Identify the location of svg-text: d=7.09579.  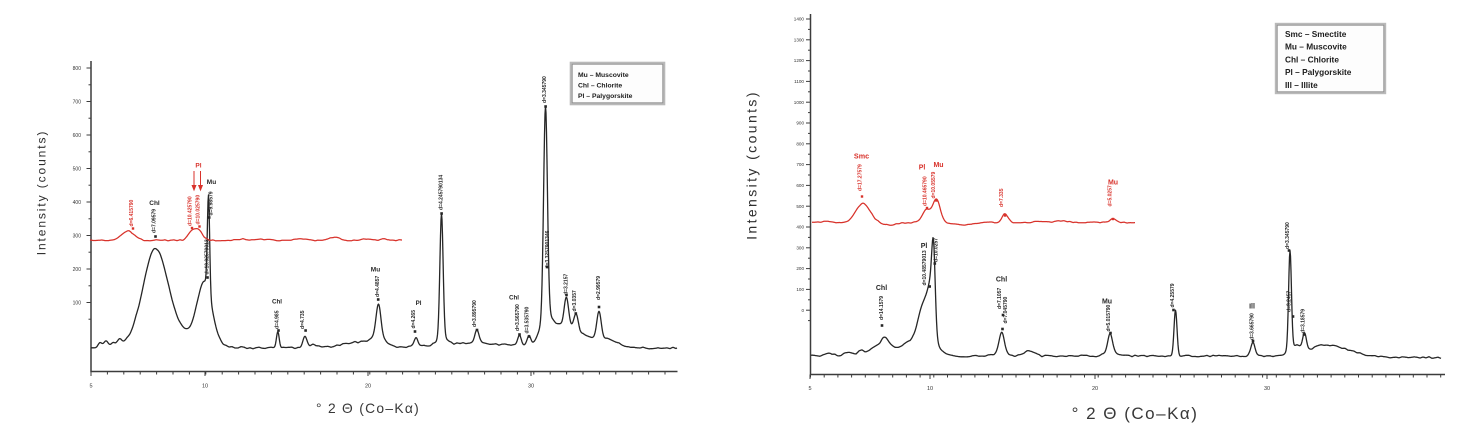
(154, 221).